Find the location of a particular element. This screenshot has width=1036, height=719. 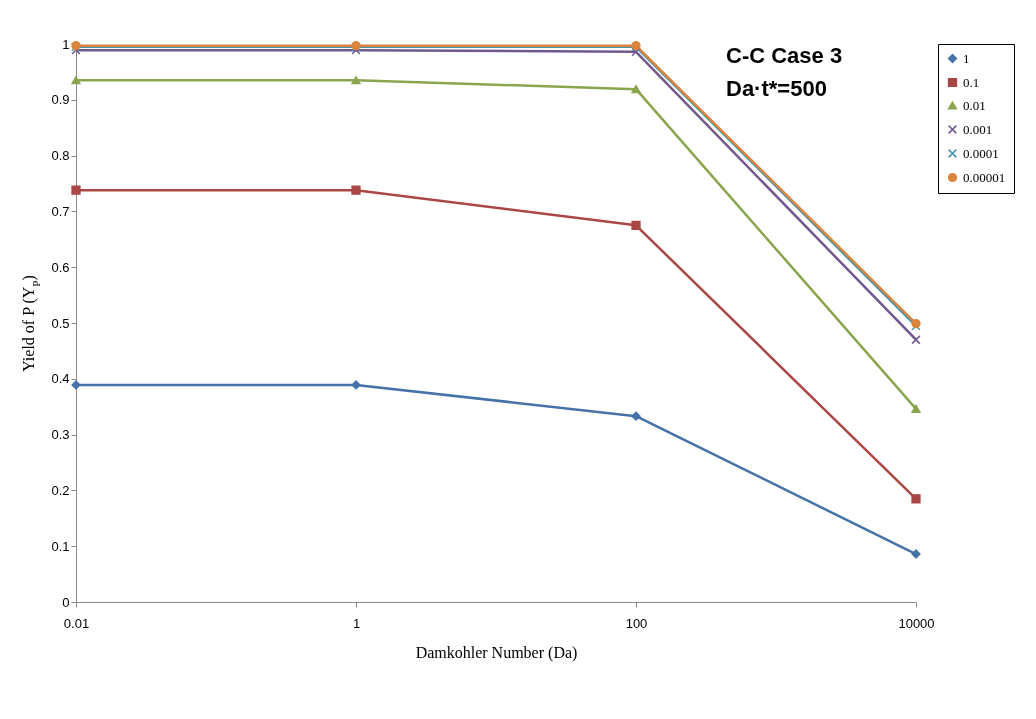

y-tick-label: 1 is located at coordinates (66, 44).